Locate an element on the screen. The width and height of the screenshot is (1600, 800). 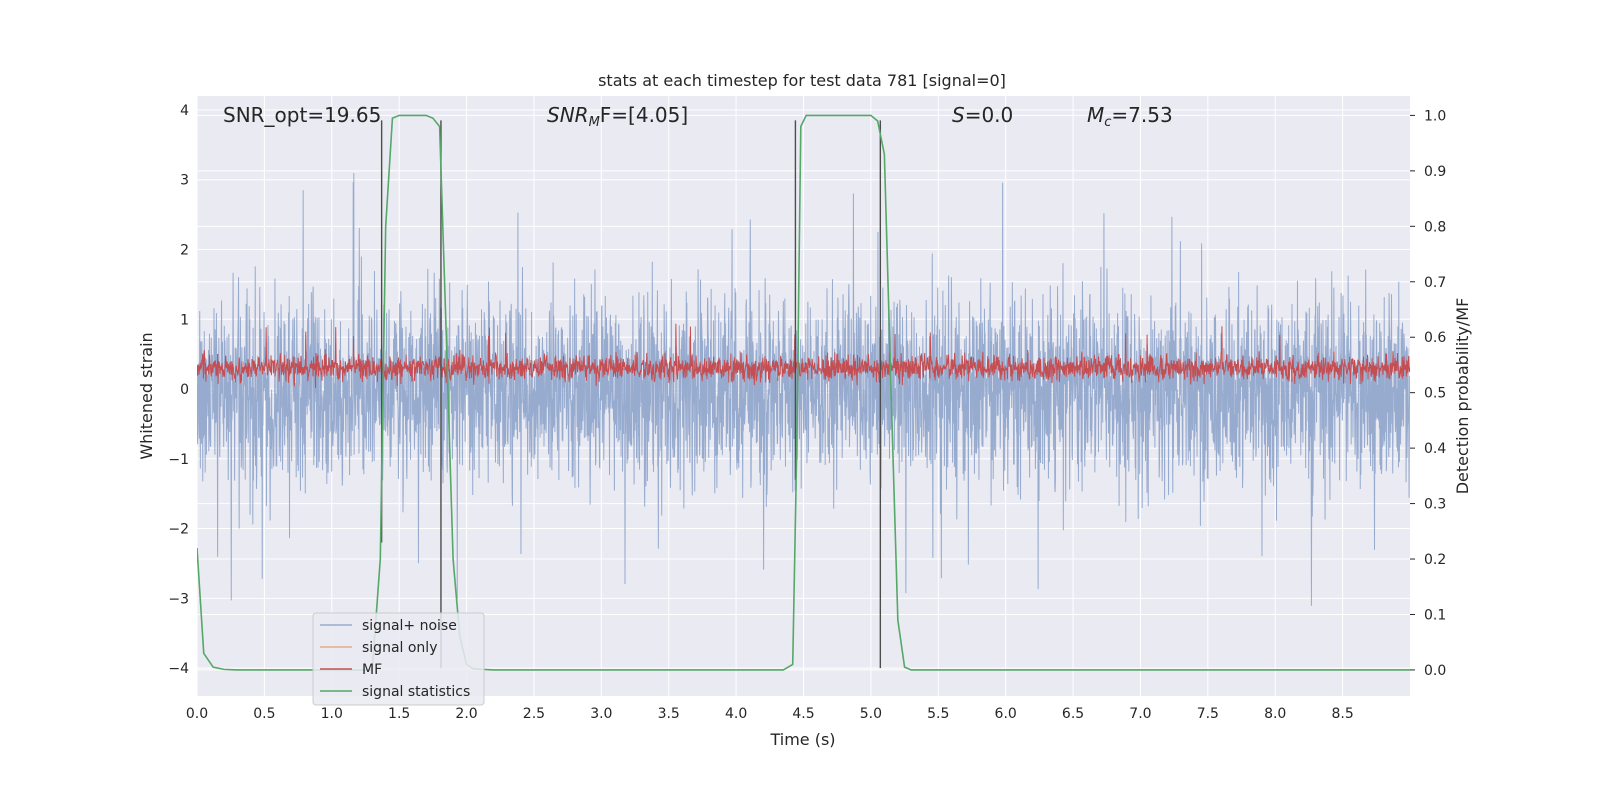
legend-label-signal-noise: signal+ noise is located at coordinates (409, 626).